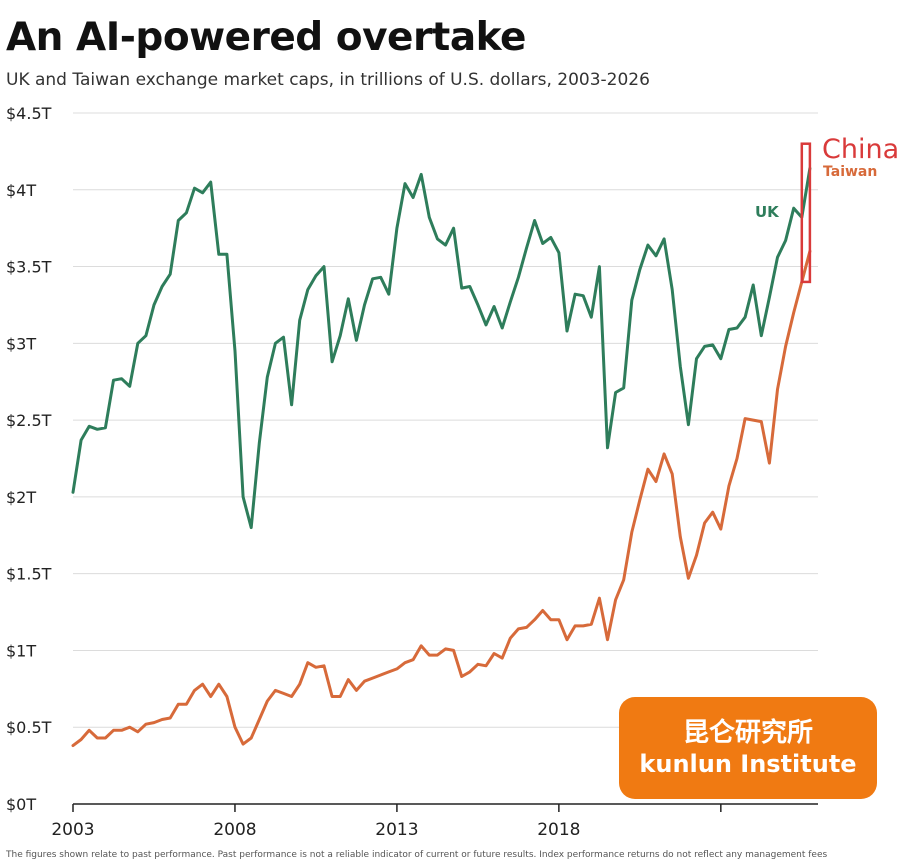  Describe the element at coordinates (29, 727) in the screenshot. I see `y-tick-label: $0.5T` at that location.